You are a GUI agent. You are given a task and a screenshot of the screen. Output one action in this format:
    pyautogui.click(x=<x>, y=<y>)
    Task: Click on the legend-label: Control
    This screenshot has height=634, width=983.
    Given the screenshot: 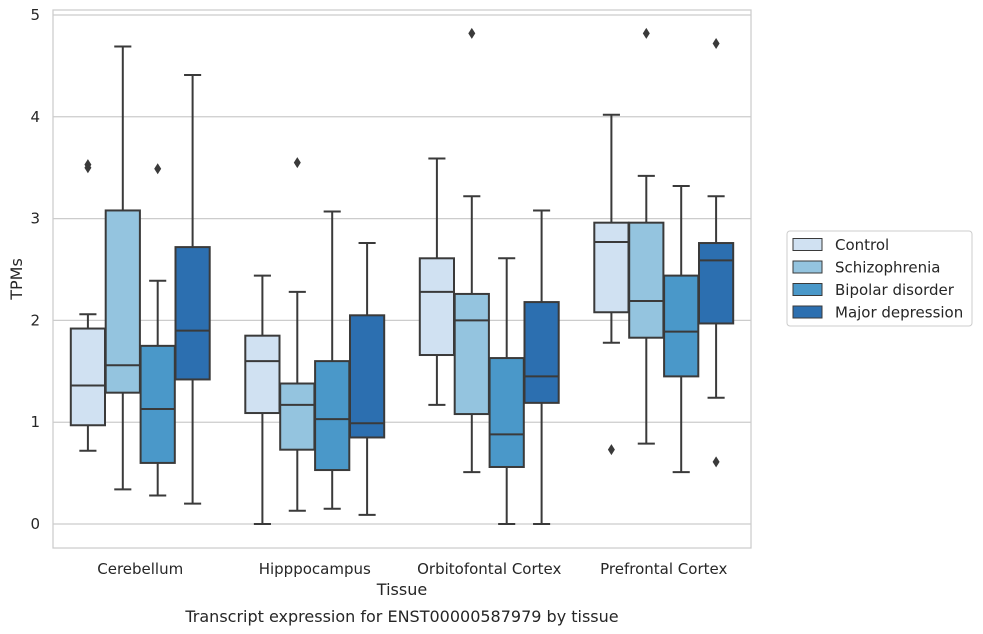 What is the action you would take?
    pyautogui.click(x=862, y=245)
    